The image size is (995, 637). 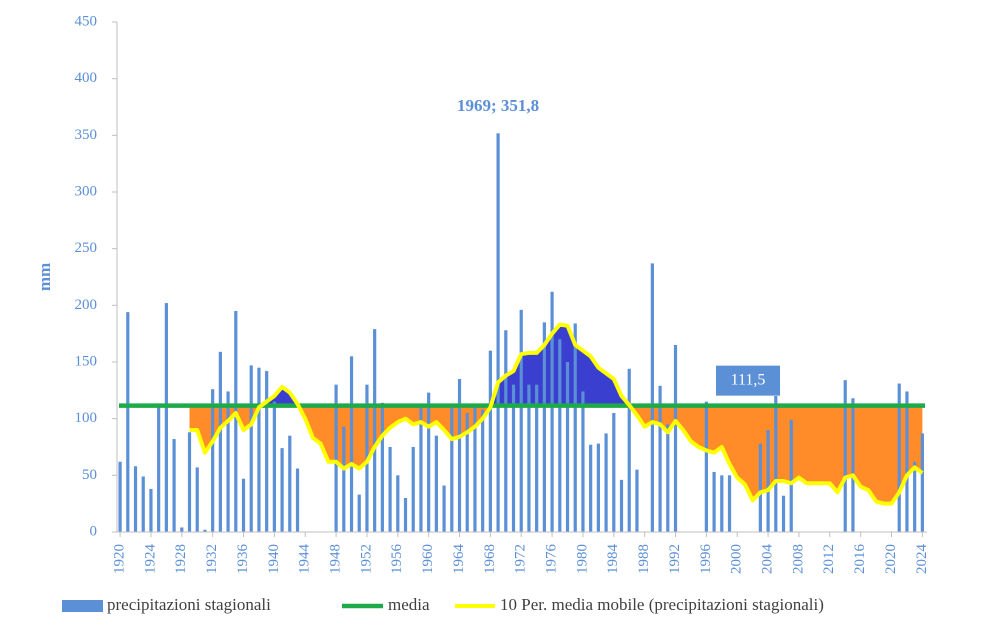 What do you see at coordinates (86, 21) in the screenshot?
I see `y-tick-label: 450` at bounding box center [86, 21].